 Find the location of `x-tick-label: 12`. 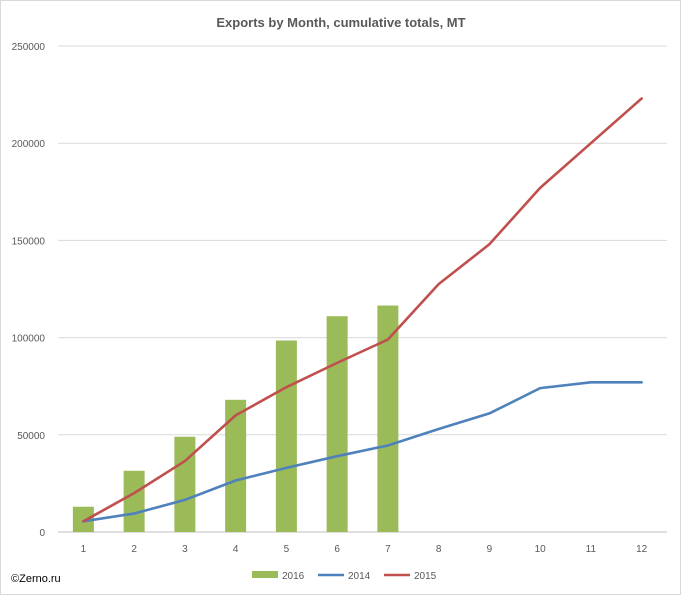

x-tick-label: 12 is located at coordinates (642, 549).